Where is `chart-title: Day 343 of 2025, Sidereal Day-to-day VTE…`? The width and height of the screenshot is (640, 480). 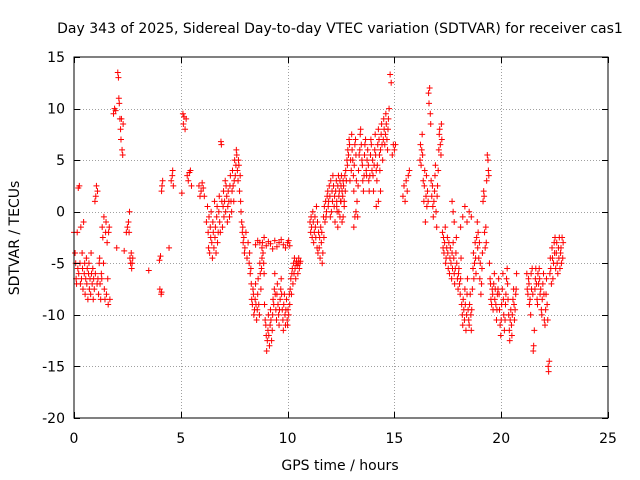
chart-title: Day 343 of 2025, Sidereal Day-to-day VTE… is located at coordinates (340, 29).